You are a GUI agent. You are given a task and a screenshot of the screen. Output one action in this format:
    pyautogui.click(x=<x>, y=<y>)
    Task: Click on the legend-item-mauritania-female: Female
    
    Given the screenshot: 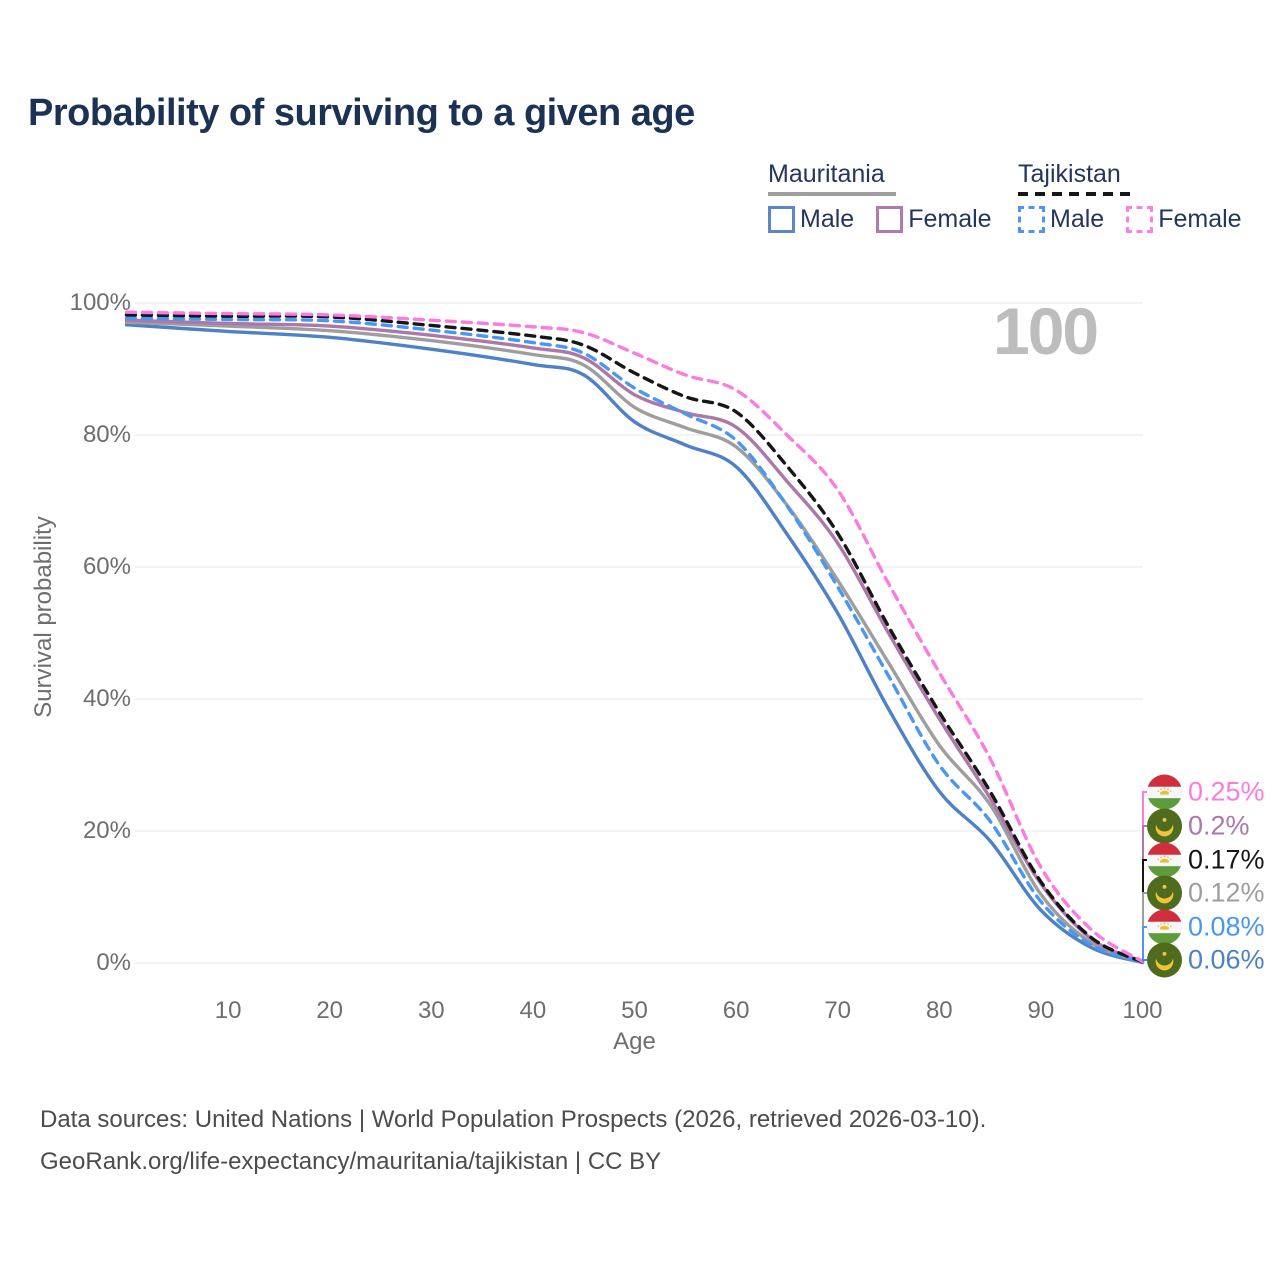 What is the action you would take?
    pyautogui.click(x=934, y=219)
    